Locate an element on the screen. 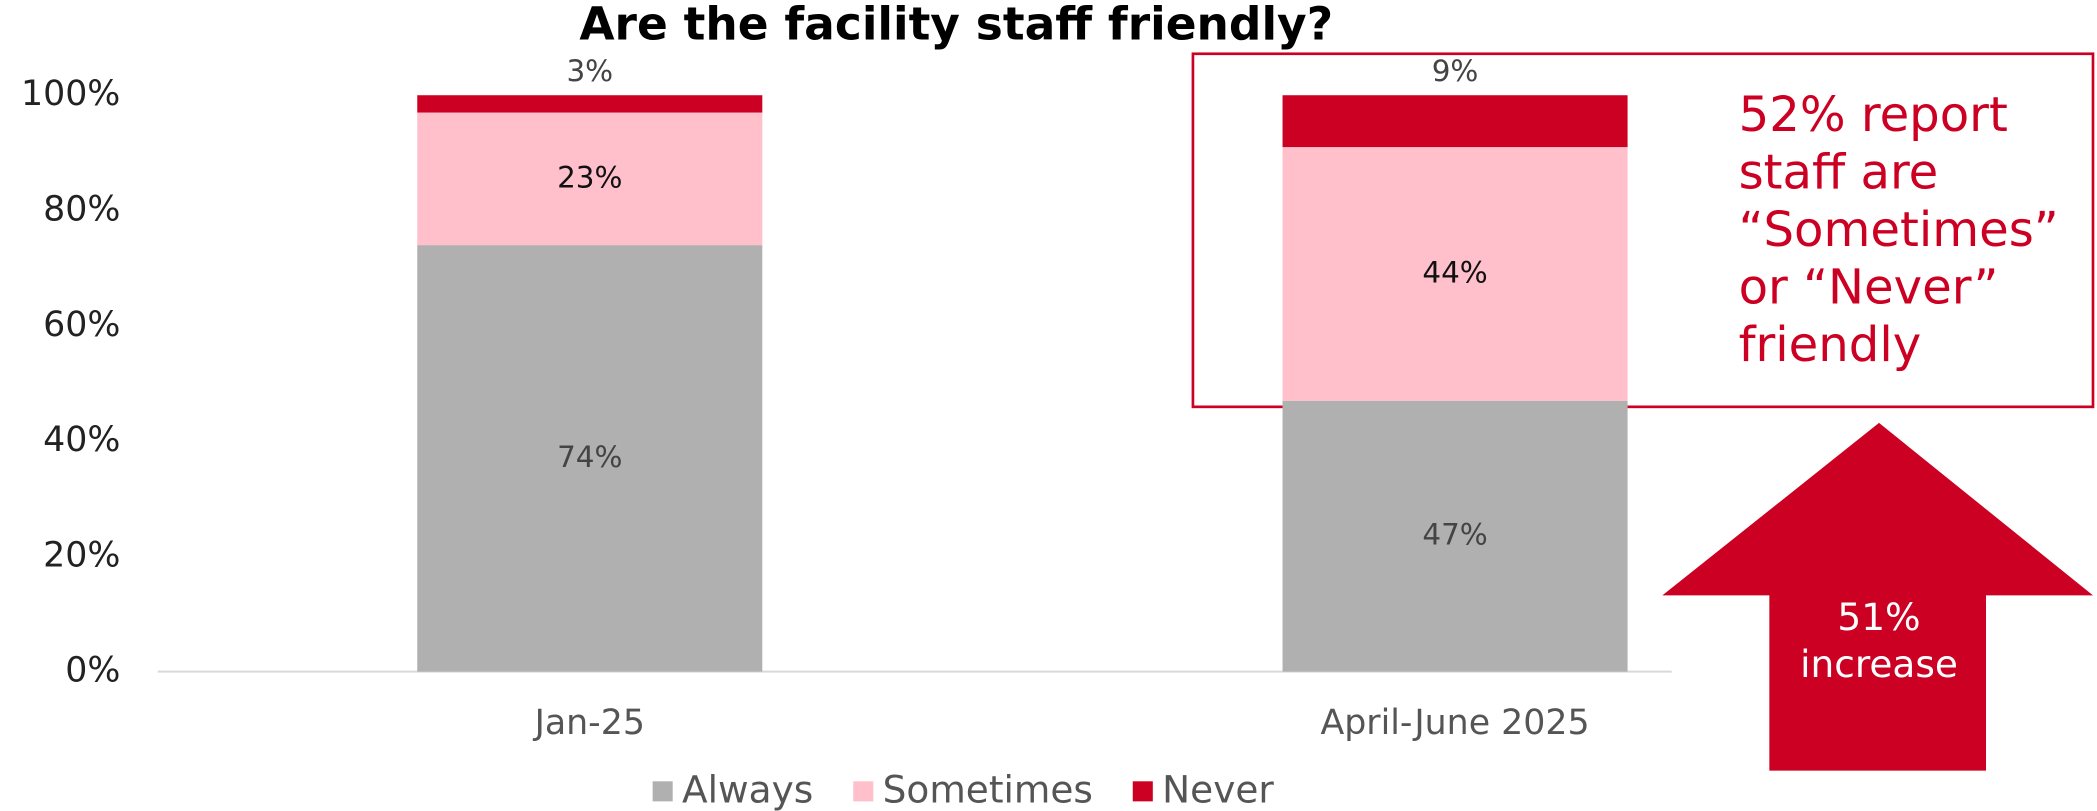 The width and height of the screenshot is (2097, 811). callout-text: or “Never” is located at coordinates (1869, 287).